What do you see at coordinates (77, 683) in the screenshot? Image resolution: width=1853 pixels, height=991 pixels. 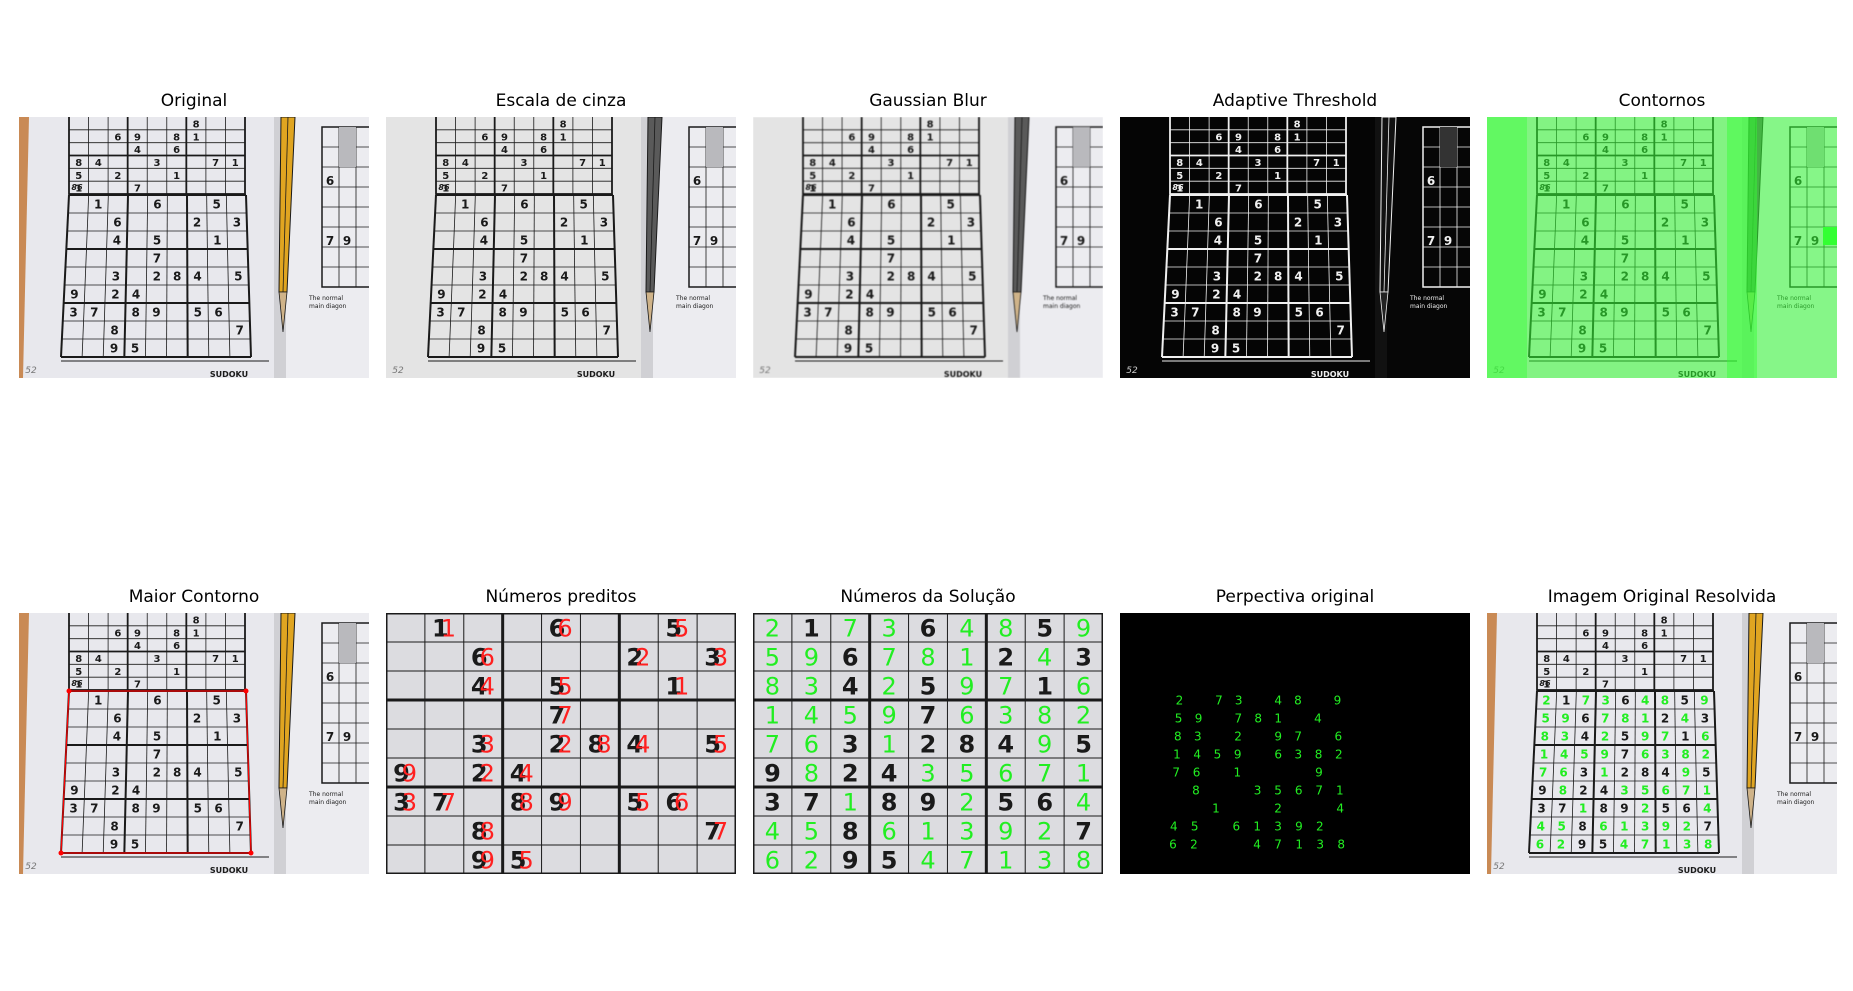 I see `puzzle-number: 86` at bounding box center [77, 683].